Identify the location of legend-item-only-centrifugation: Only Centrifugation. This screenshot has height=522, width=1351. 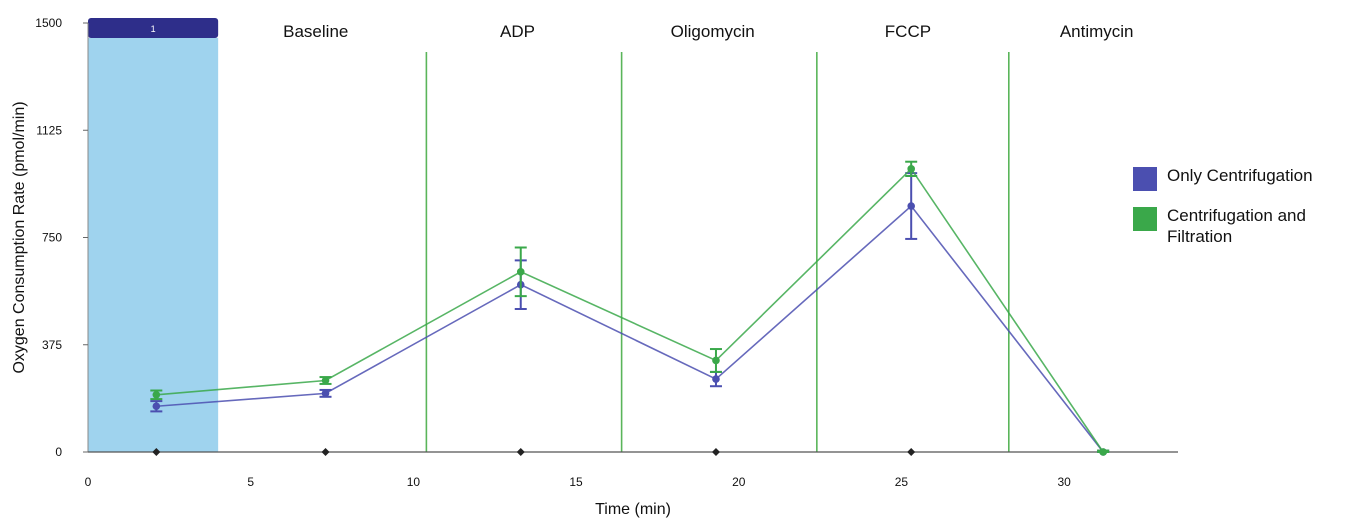
(1240, 178).